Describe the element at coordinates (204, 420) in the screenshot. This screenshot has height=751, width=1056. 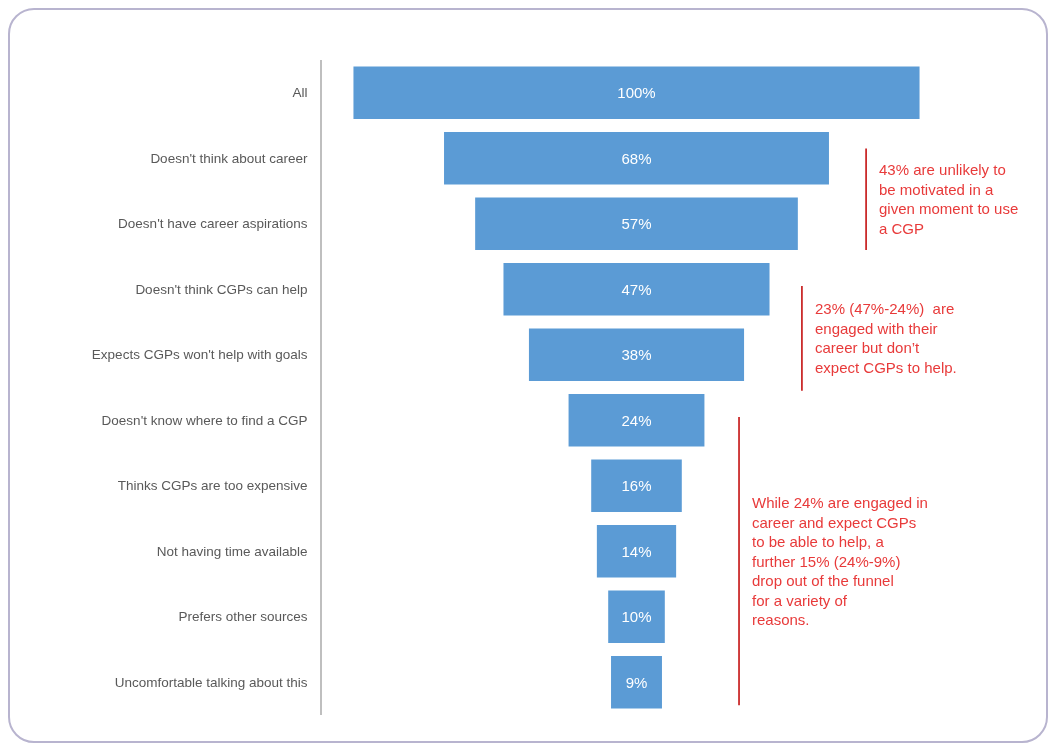
I see `category-label: Doesn't know where to find a CGP` at that location.